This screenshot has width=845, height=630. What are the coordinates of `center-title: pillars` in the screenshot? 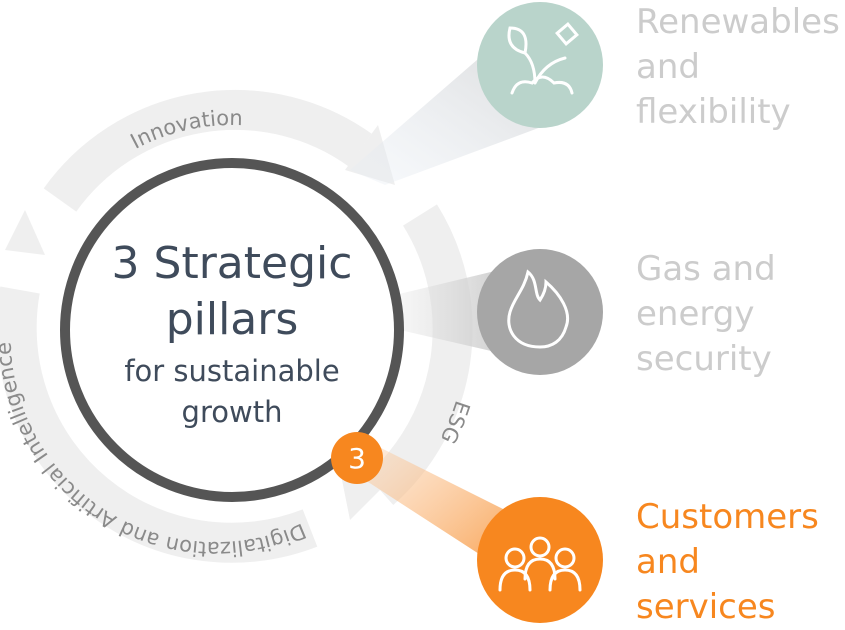 It's located at (232, 319).